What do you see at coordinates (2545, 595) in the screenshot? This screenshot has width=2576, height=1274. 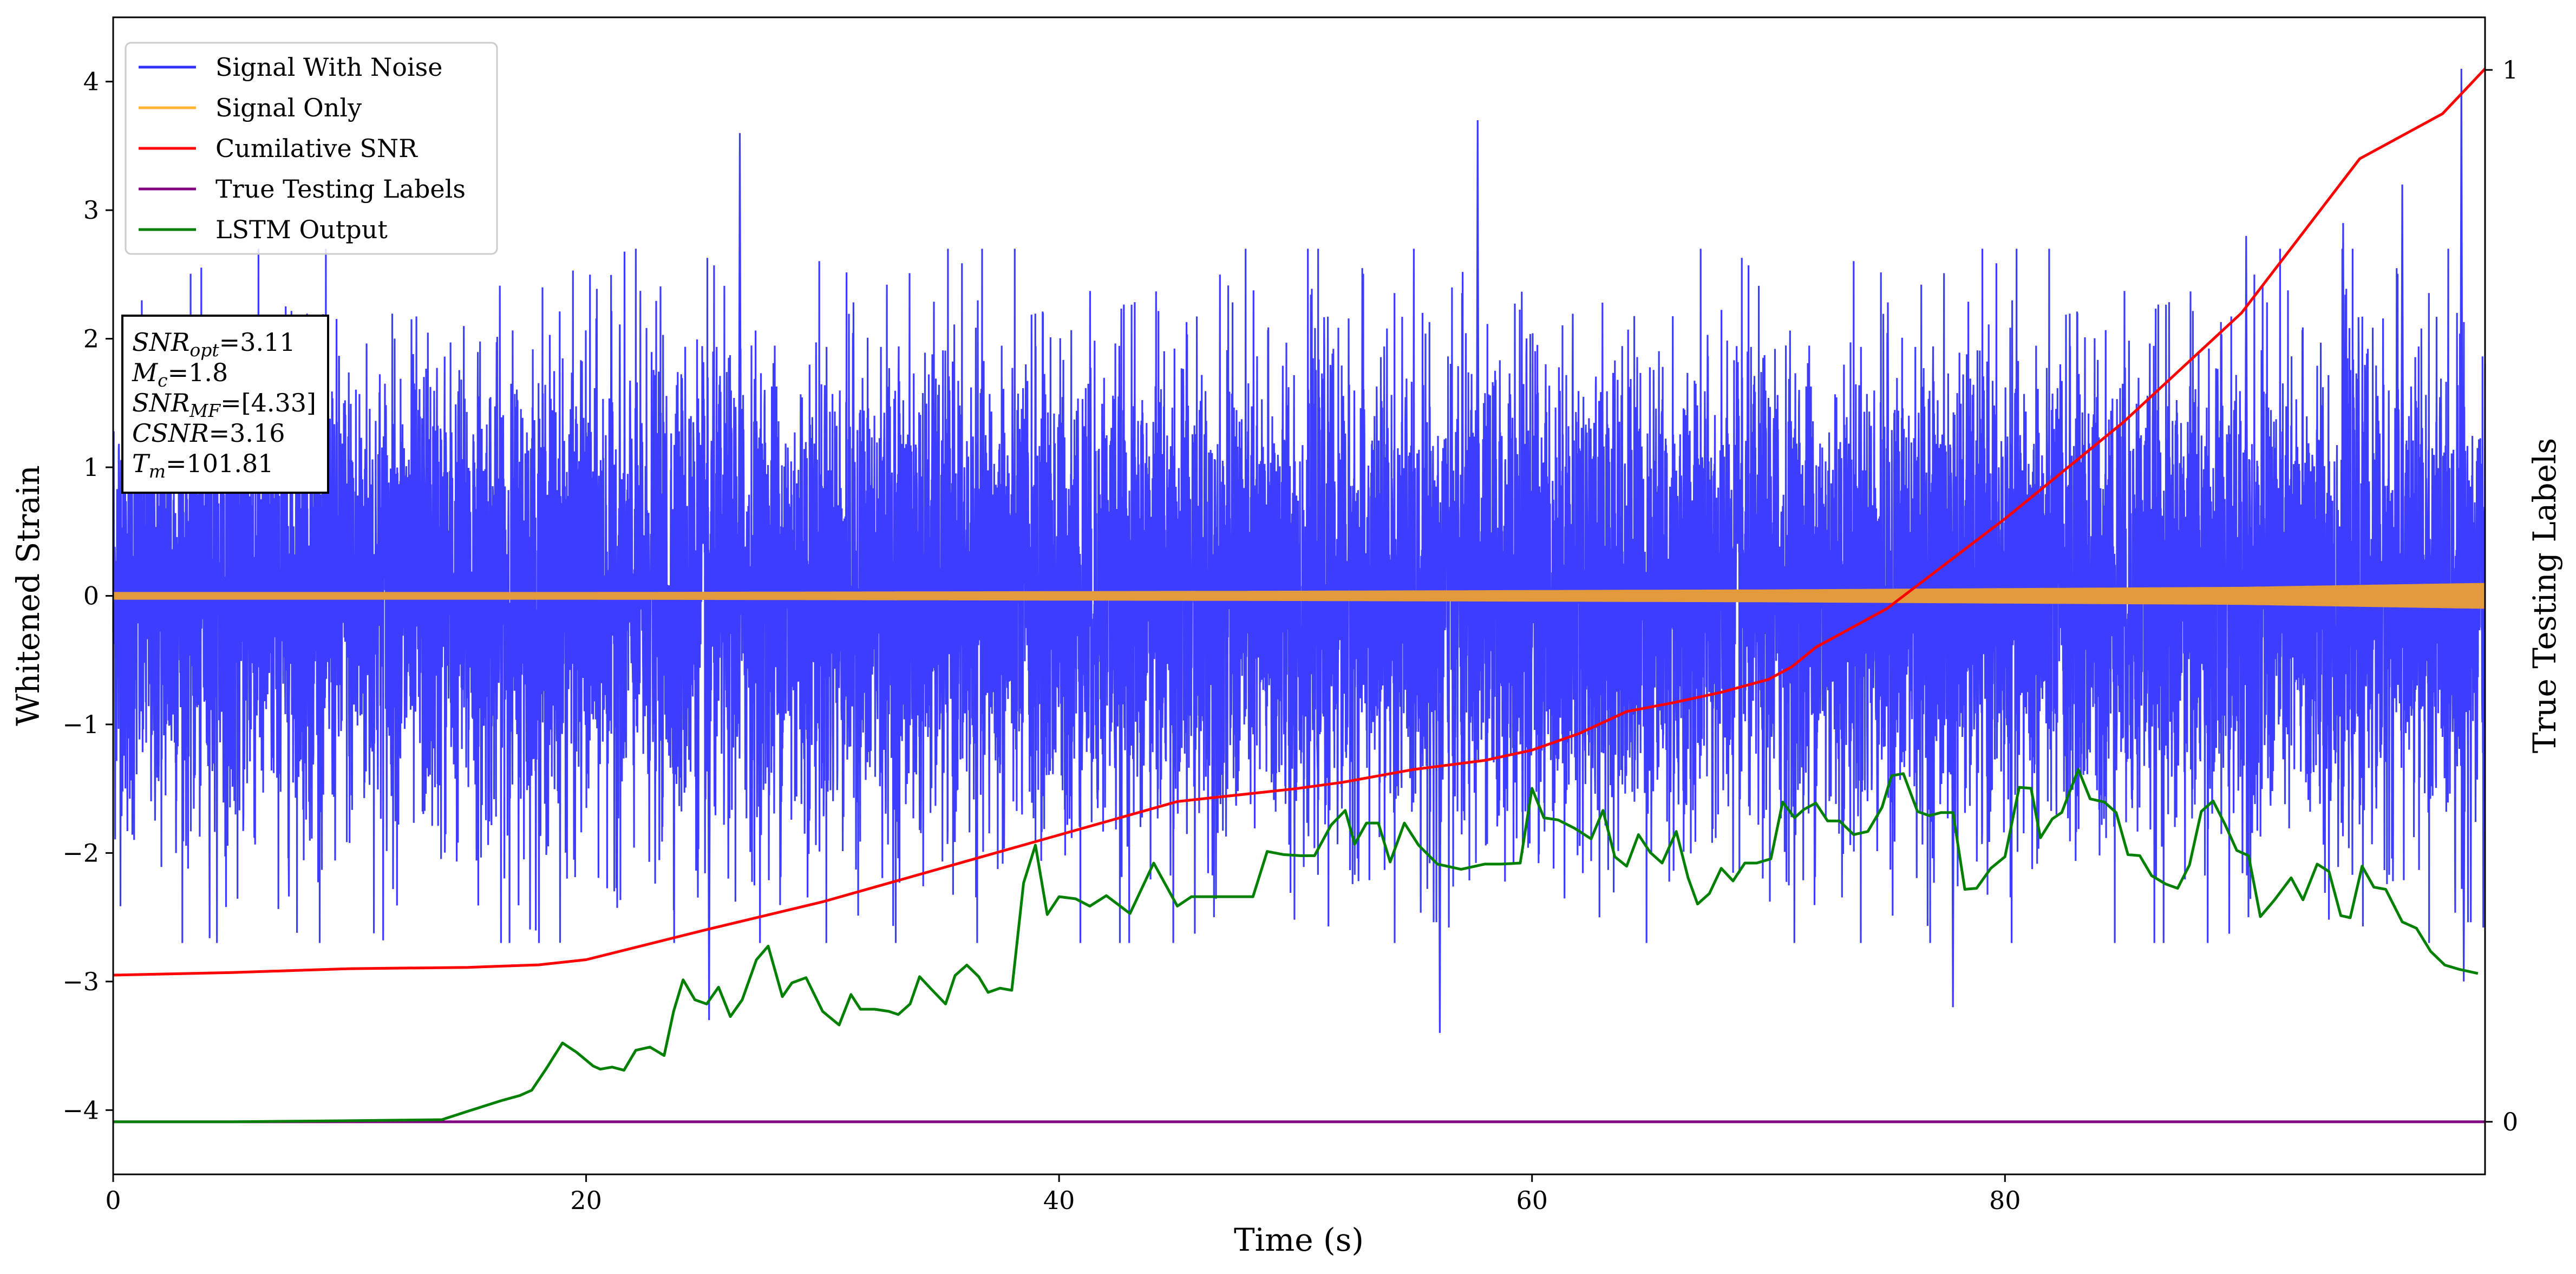 I see `y-axis-right-title: True Testing Labels` at bounding box center [2545, 595].